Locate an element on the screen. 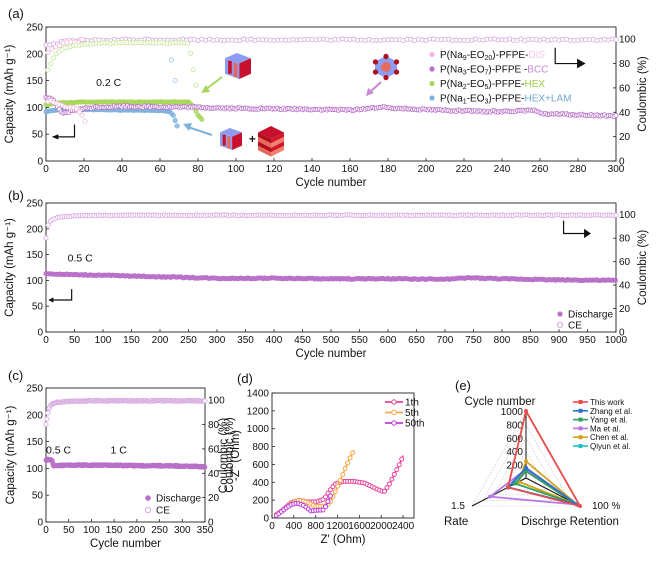  legend-label: Ma et al. is located at coordinates (605, 428).